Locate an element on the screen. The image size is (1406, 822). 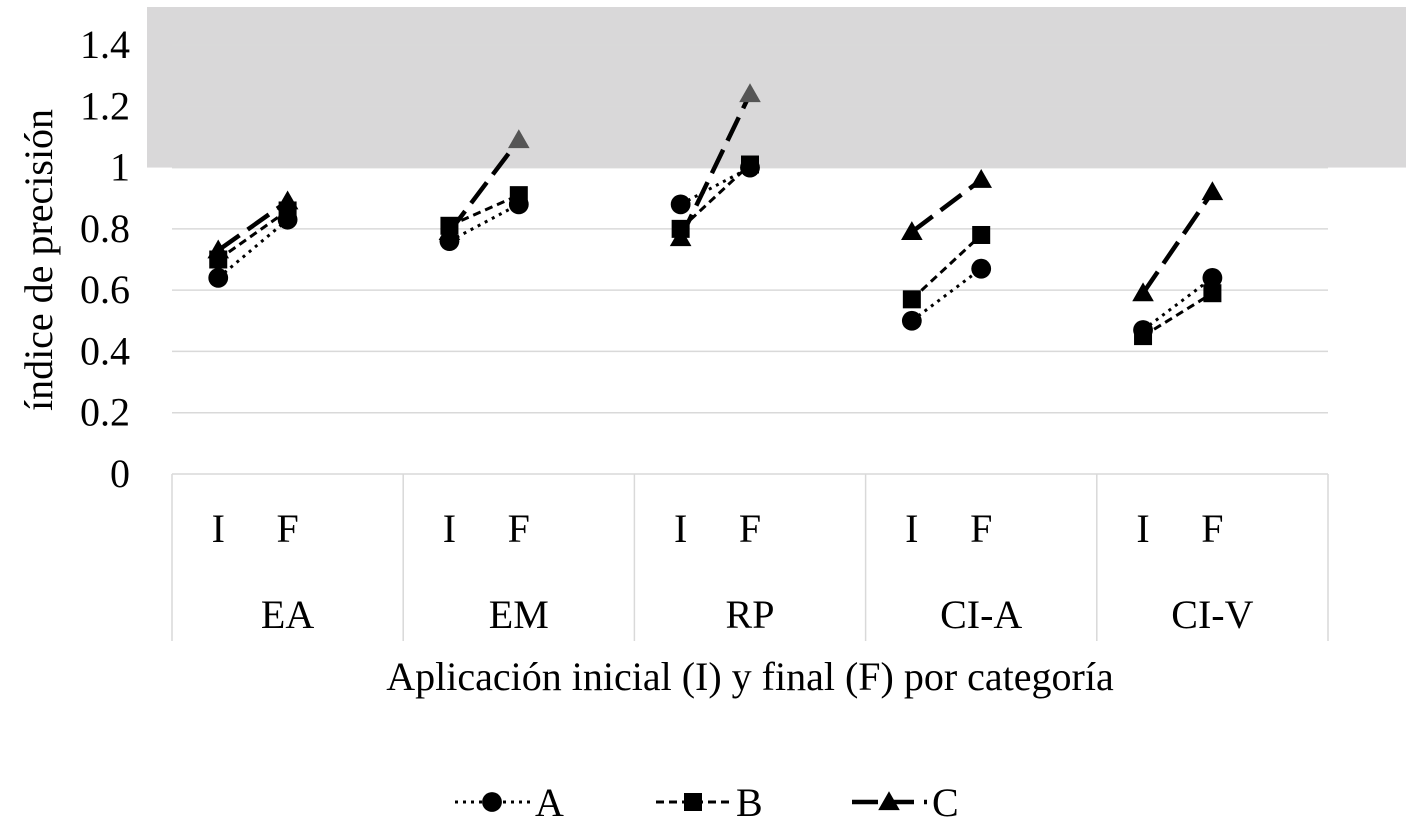
legend-label: C is located at coordinates (945, 801).